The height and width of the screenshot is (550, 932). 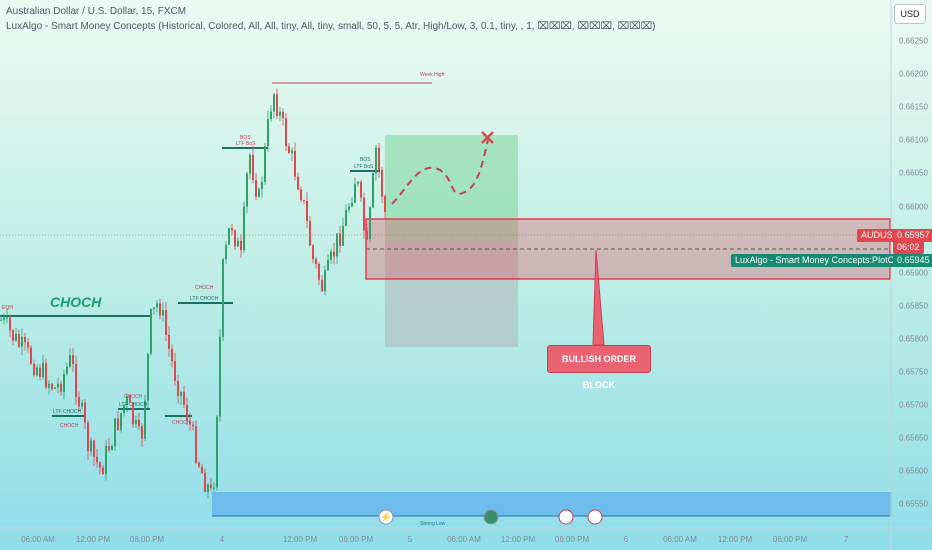 I want to click on bos-label-1: BOS, so click(x=245, y=138).